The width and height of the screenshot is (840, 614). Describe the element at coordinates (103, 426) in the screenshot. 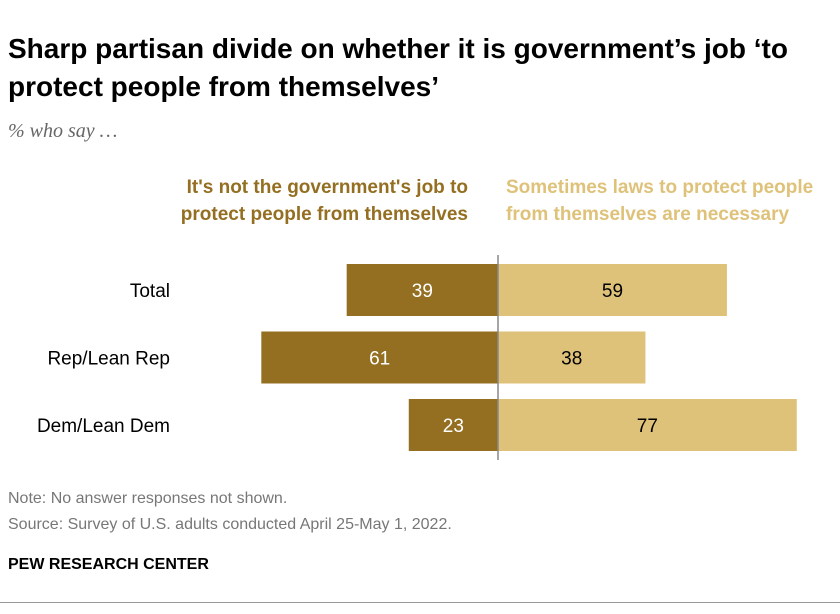

I see `category-label: Dem/Lean Dem` at that location.